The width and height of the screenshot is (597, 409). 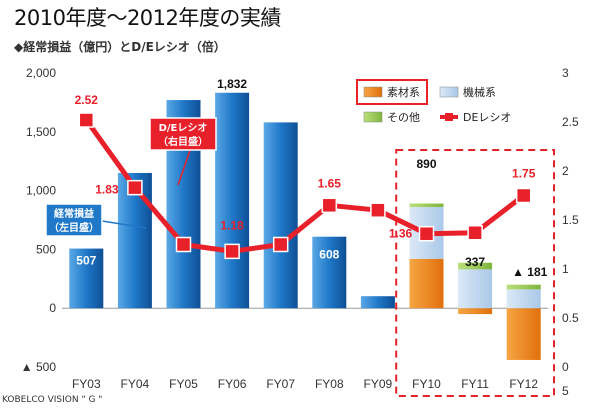 I want to click on legend-label: その他, so click(x=403, y=117).